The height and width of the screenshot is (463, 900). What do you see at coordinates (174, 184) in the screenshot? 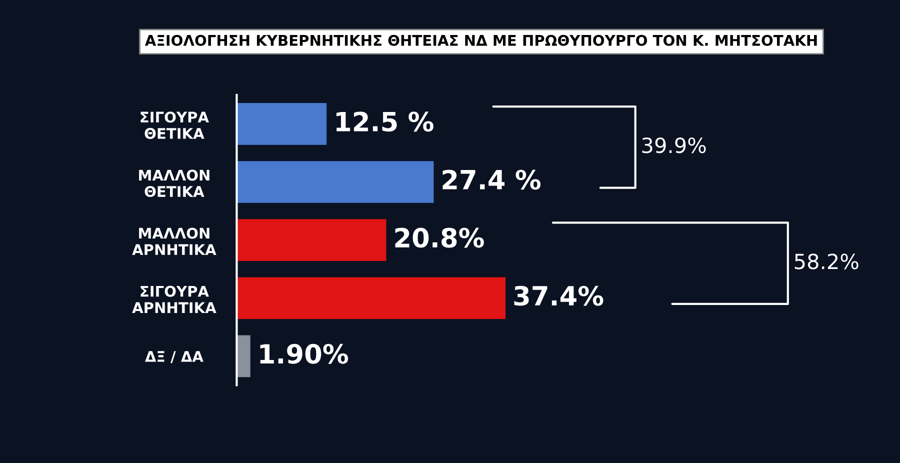
I see `y-tick-label: ΜΑΛΛΟΝ ΘΕΤΙΚΑ` at bounding box center [174, 184].